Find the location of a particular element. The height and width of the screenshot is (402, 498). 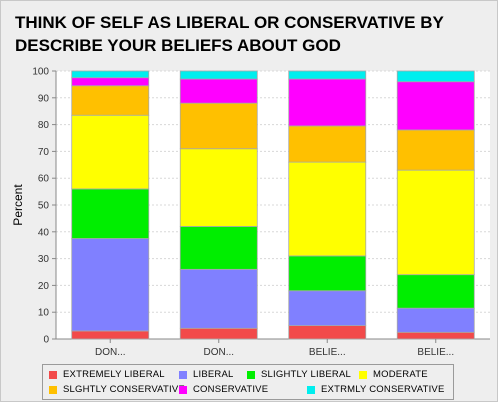

legend-item: LIBERAL is located at coordinates (206, 374).